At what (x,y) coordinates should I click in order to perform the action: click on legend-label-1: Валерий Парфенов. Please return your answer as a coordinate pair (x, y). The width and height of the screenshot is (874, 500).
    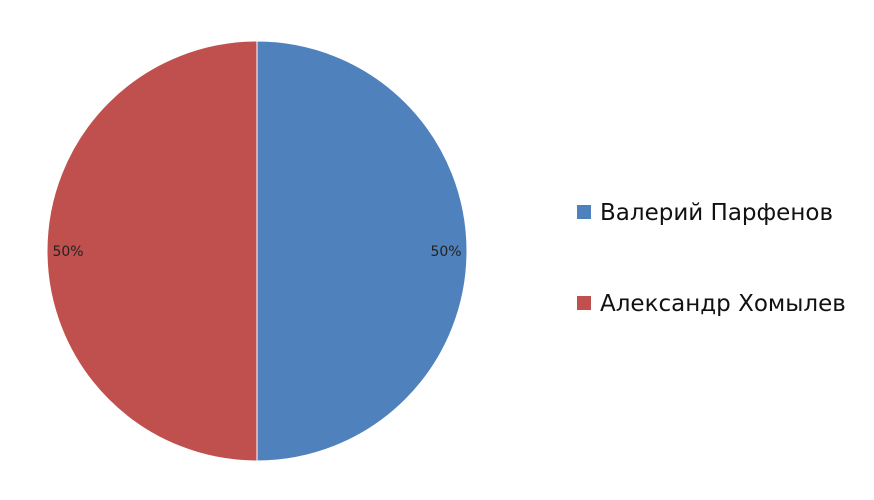
    Looking at the image, I should click on (716, 213).